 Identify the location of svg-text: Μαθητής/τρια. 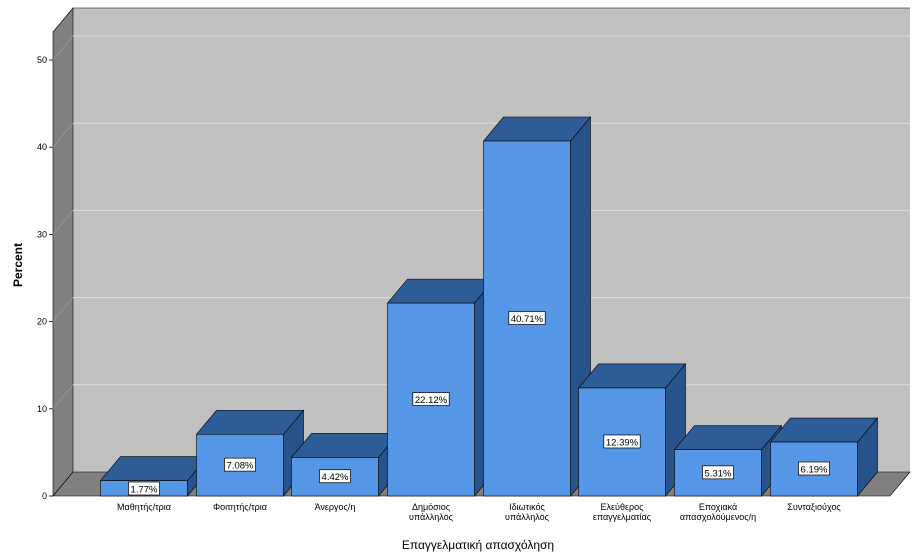
(144, 507).